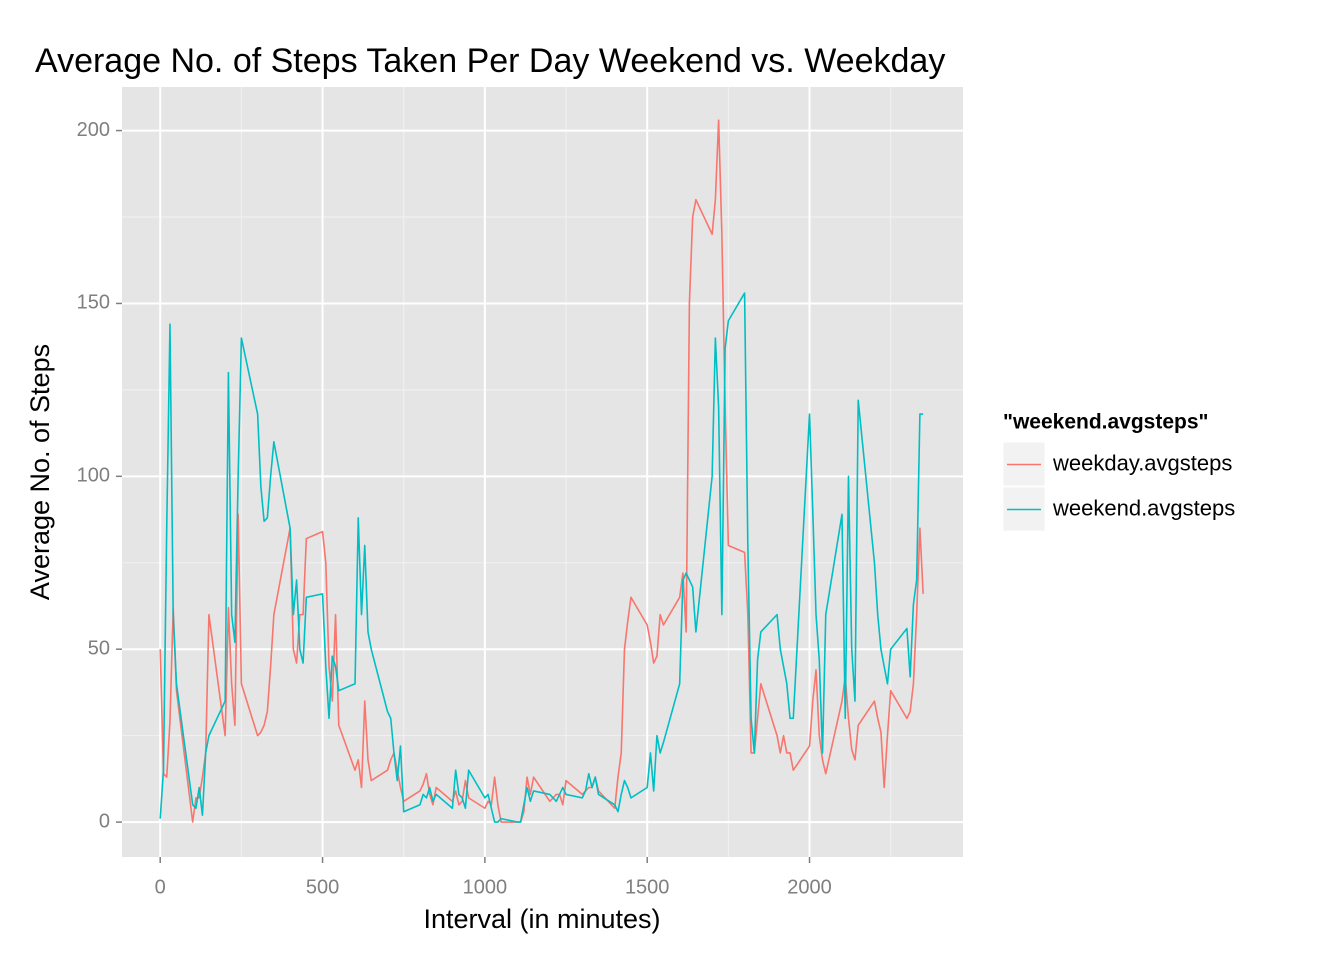  I want to click on x-tick-label: 0, so click(160, 887).